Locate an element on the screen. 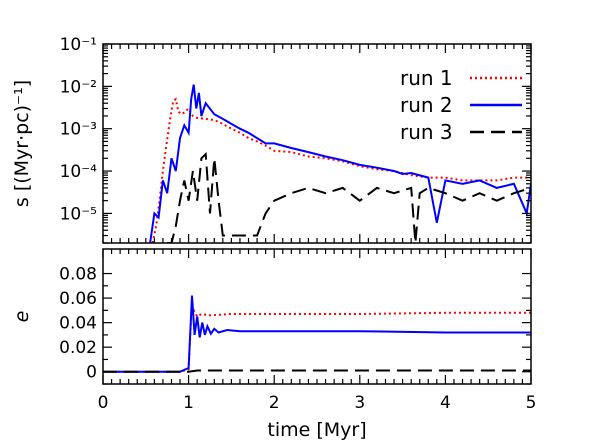  bottom-series-1-line is located at coordinates (317, 340).